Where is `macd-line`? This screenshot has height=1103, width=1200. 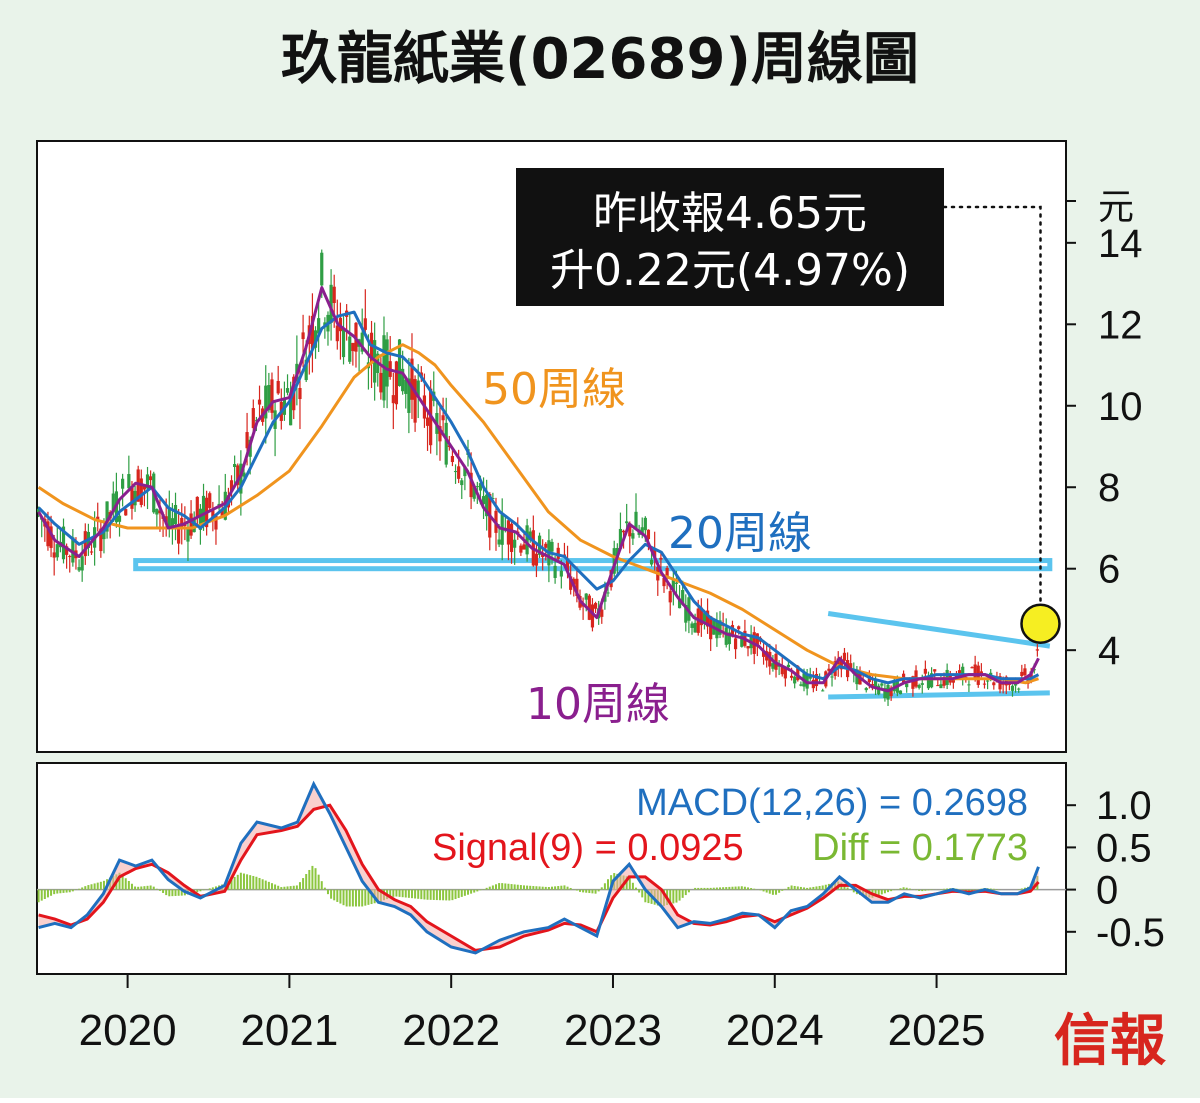
macd-line is located at coordinates (539, 867).